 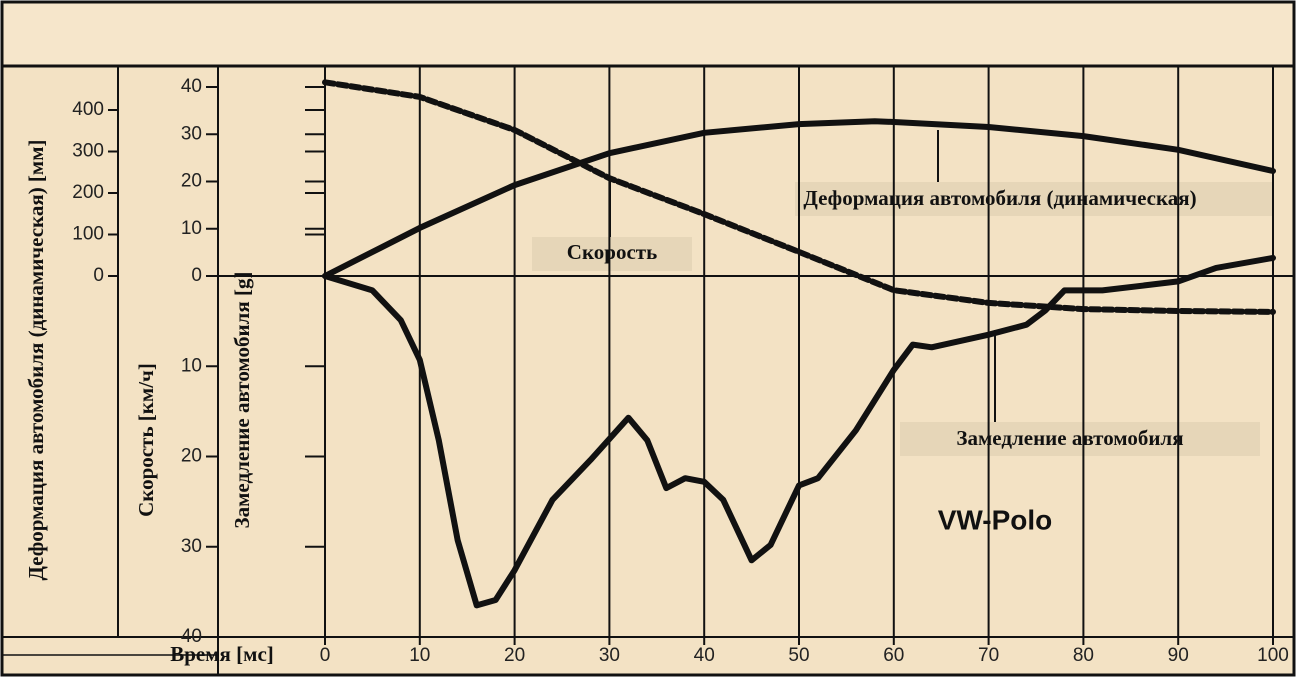 I want to click on x-tick-label: 50, so click(x=798, y=655).